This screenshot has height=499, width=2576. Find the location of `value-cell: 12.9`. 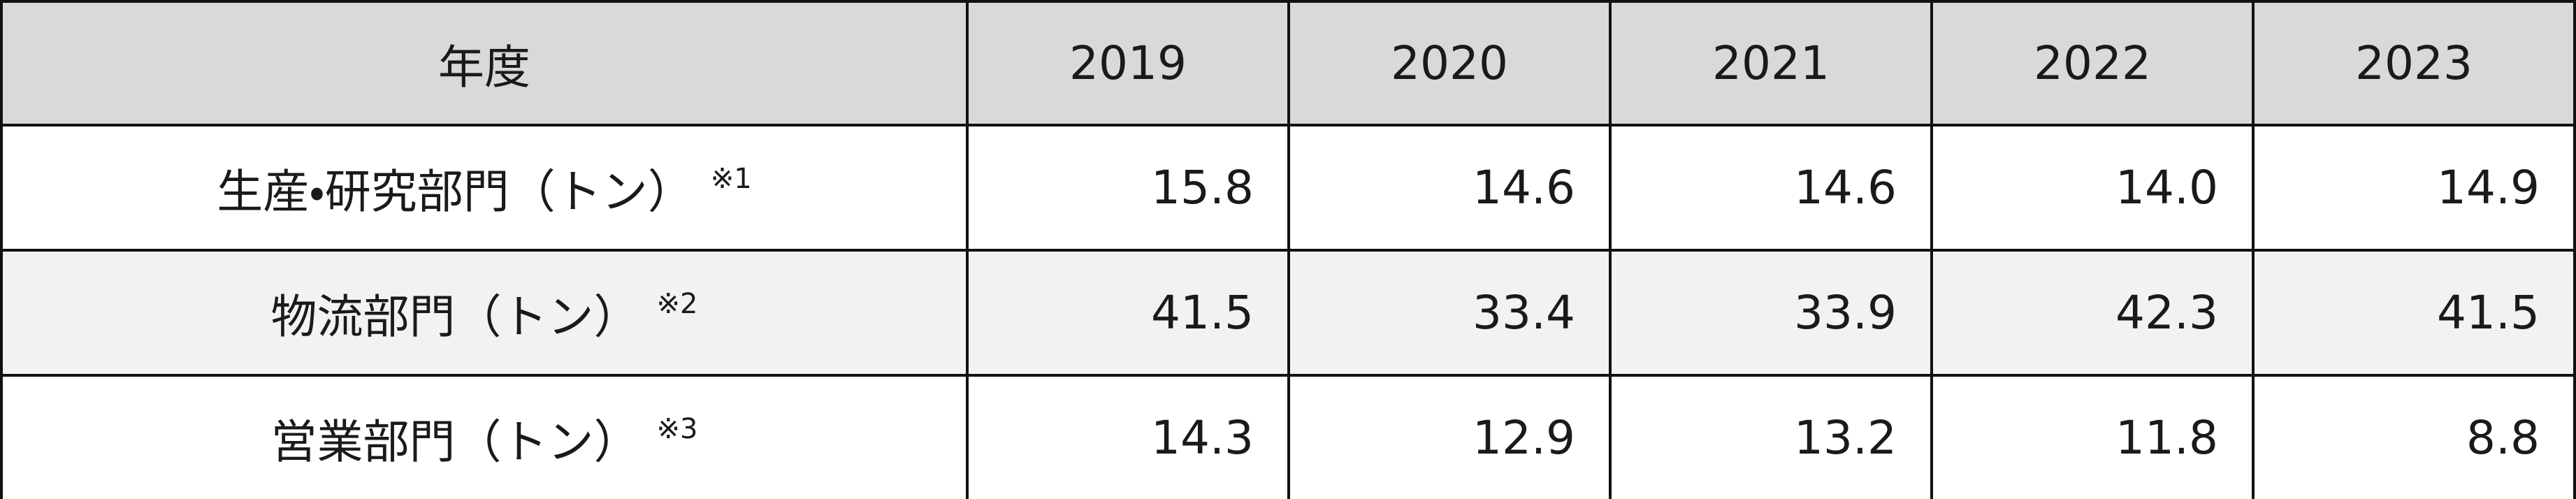

value-cell: 12.9 is located at coordinates (1449, 436).